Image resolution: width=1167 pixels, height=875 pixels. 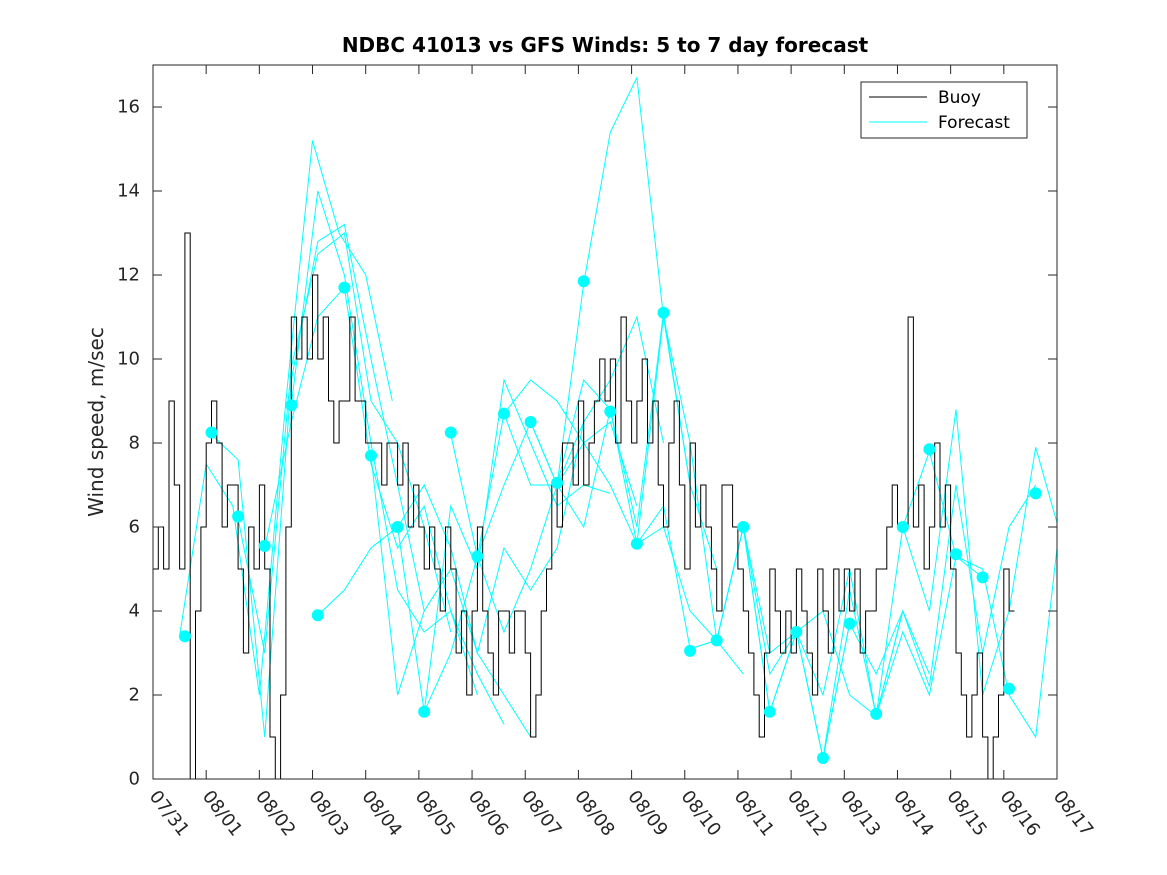 What do you see at coordinates (128, 191) in the screenshot?
I see `y-tick-label-7: 14` at bounding box center [128, 191].